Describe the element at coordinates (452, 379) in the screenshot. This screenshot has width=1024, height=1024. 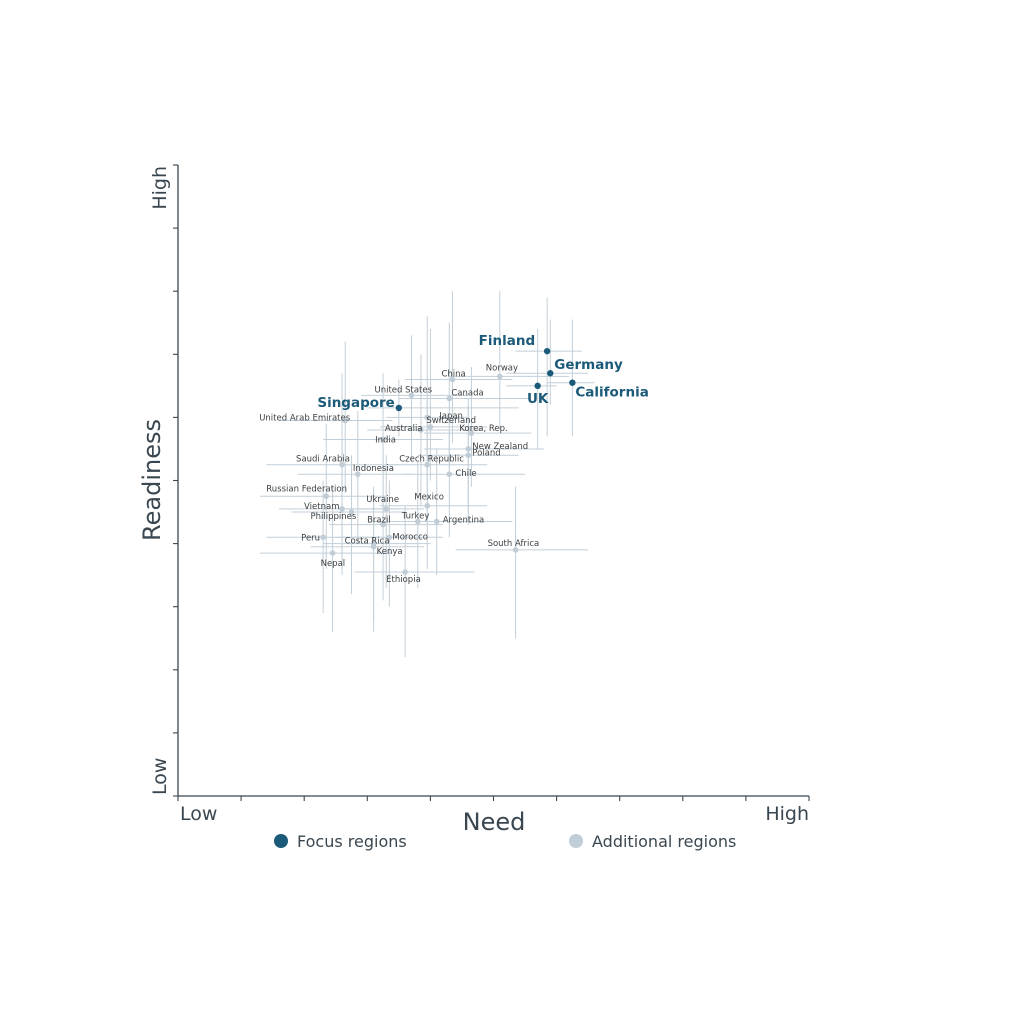
I see `point-china` at that location.